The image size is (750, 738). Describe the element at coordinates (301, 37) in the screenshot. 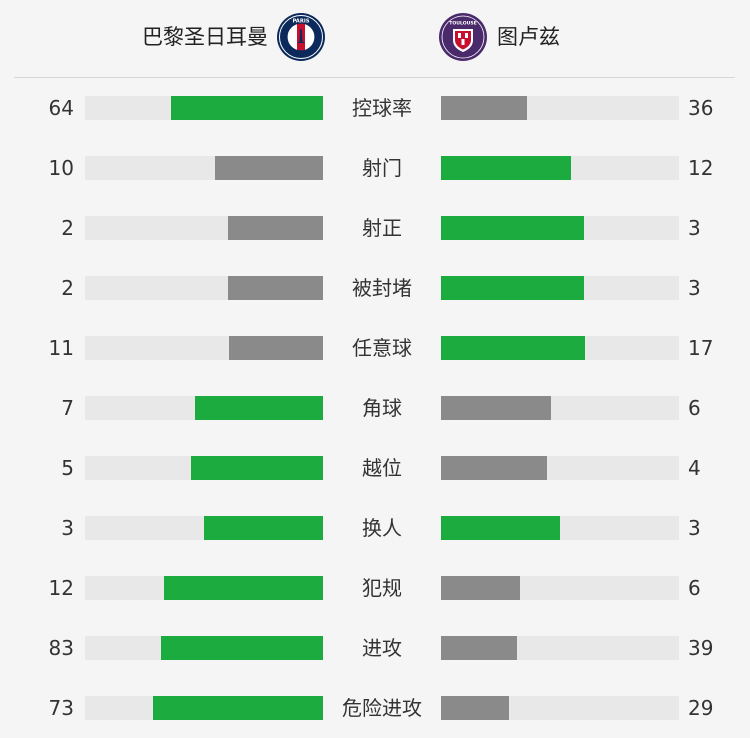

I see `psg-crest-icon: PARIS` at that location.